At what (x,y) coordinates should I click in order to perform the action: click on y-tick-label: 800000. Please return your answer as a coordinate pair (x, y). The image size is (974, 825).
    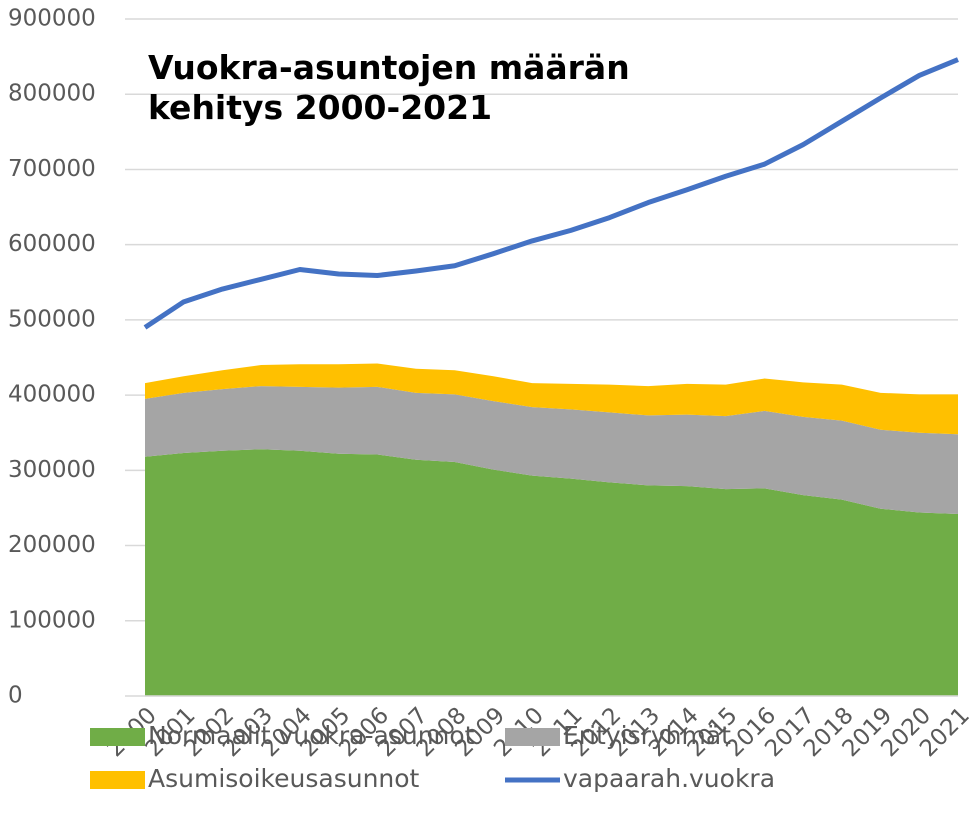
    Looking at the image, I should click on (52, 94).